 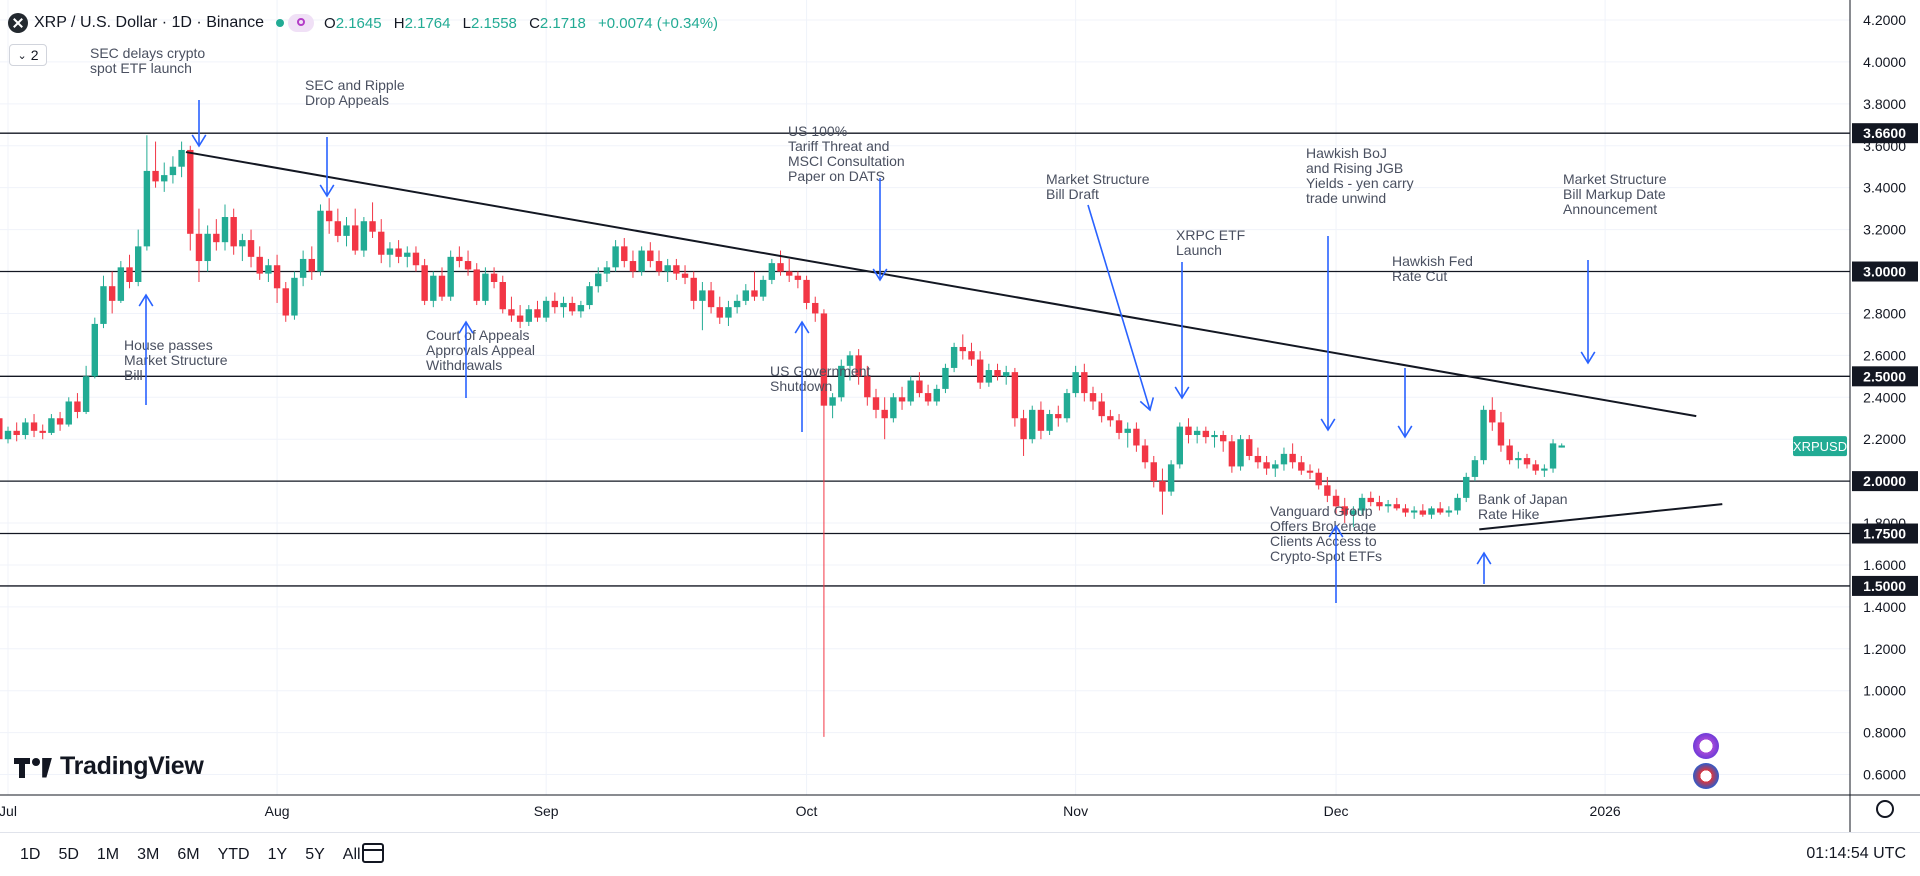 What do you see at coordinates (1885, 809) in the screenshot?
I see `settings-gear-icon` at bounding box center [1885, 809].